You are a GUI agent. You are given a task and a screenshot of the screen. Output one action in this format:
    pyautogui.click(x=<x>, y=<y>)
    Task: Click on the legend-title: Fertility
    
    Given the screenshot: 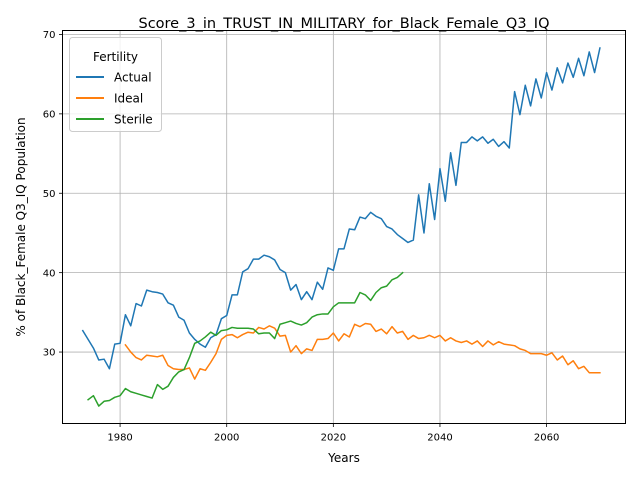 What is the action you would take?
    pyautogui.click(x=115, y=57)
    